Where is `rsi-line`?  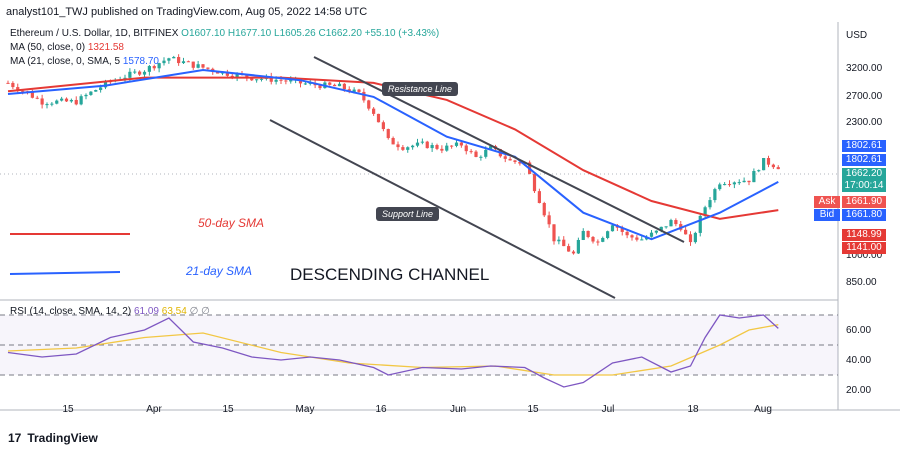 rsi-line is located at coordinates (393, 351).